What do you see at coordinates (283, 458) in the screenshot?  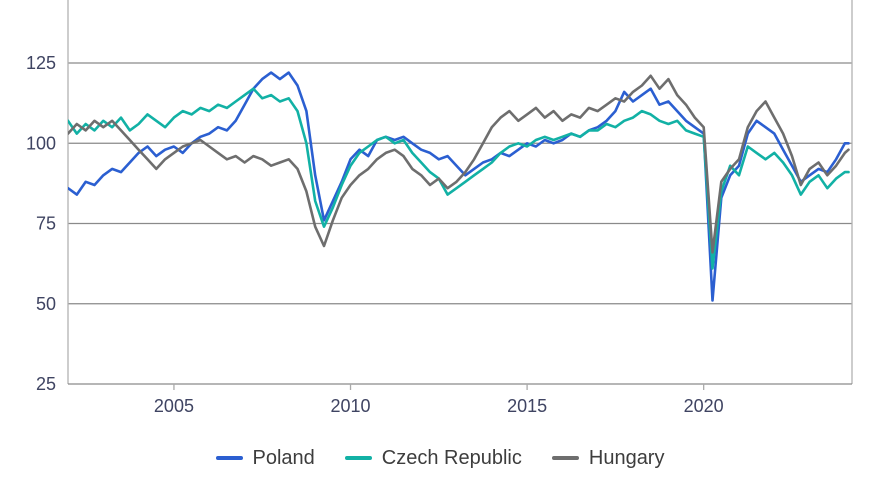 I see `legend-label-poland: Poland` at bounding box center [283, 458].